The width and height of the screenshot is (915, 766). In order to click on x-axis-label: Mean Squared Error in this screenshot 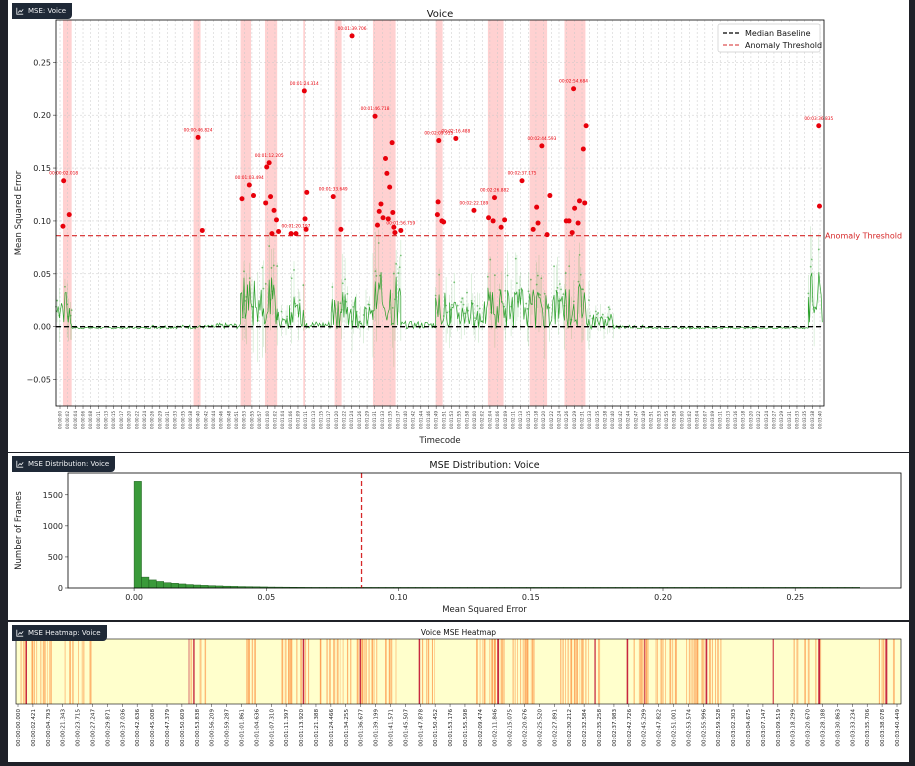, I will do `click(484, 610)`.